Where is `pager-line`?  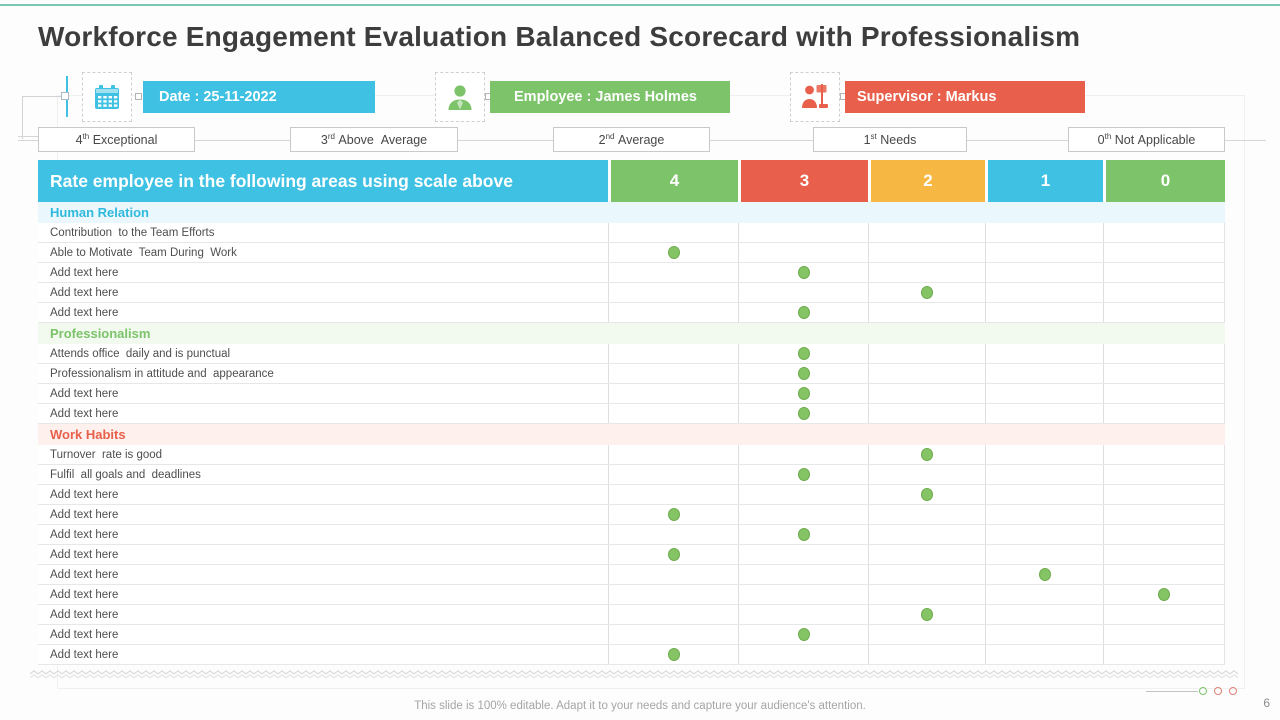 pager-line is located at coordinates (1172, 691).